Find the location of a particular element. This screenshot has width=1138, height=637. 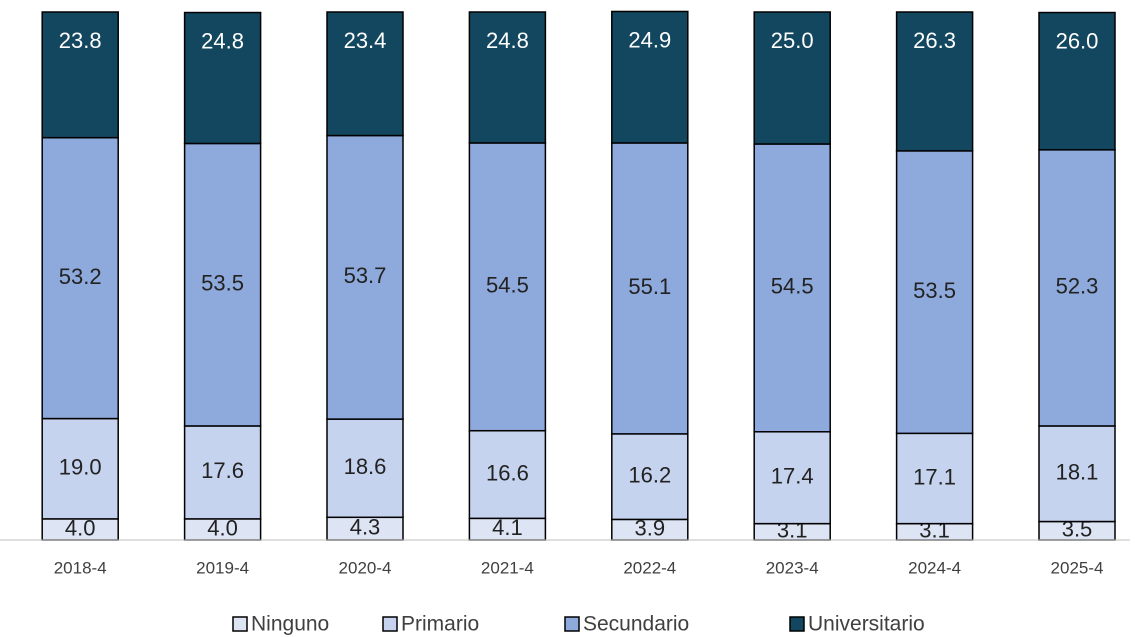

data-label: 23.8 is located at coordinates (80, 40).